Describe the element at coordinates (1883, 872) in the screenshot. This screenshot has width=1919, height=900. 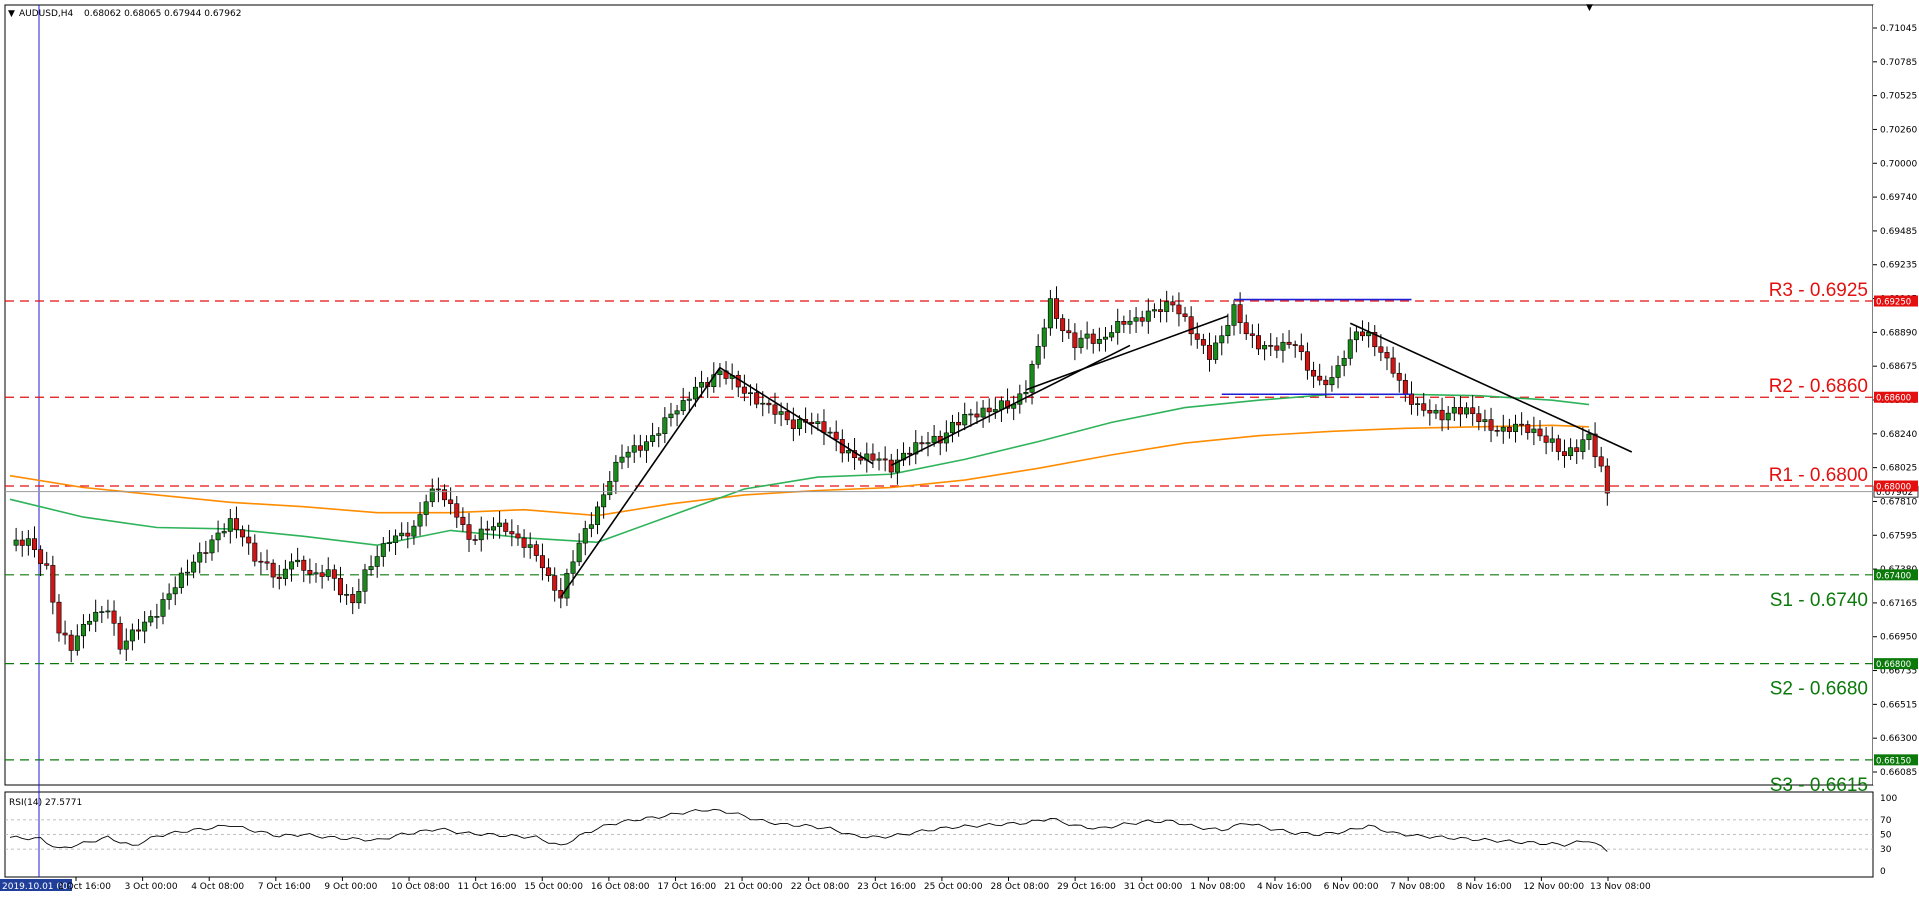
I see `rsi-tick-label: 0` at that location.